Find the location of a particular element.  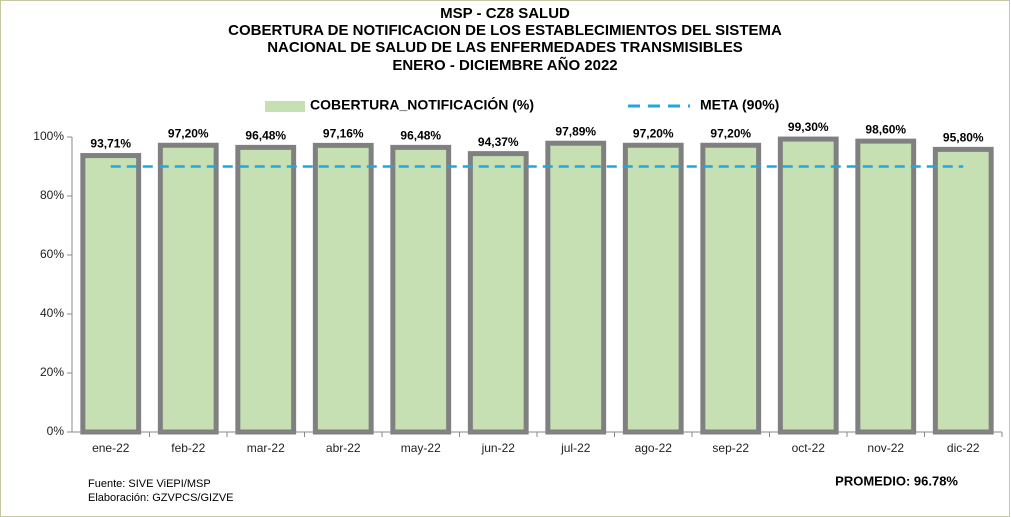

y-tick-label: 20% is located at coordinates (52, 372).